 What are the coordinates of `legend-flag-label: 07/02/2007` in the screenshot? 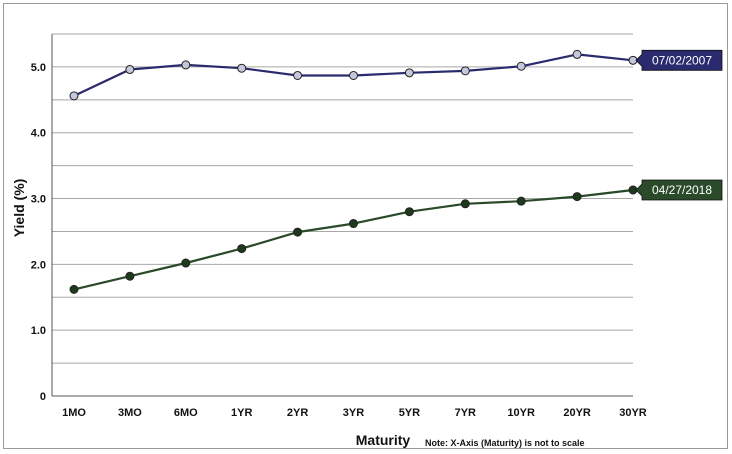 It's located at (682, 60).